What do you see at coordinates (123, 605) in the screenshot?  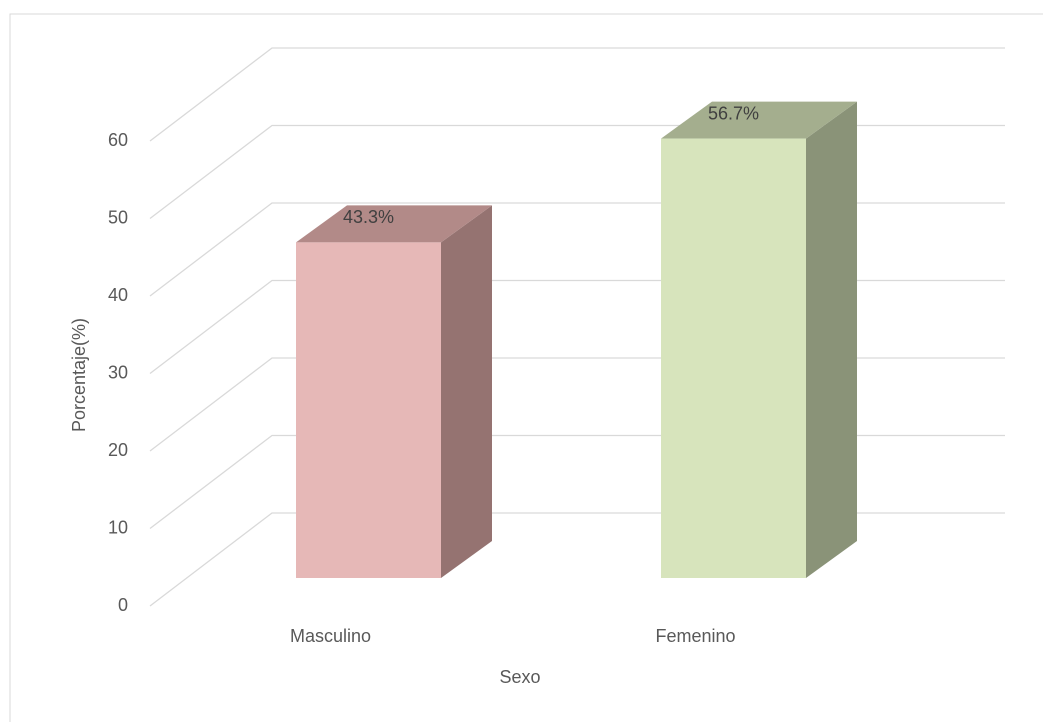 I see `y-tick-label: 0` at bounding box center [123, 605].